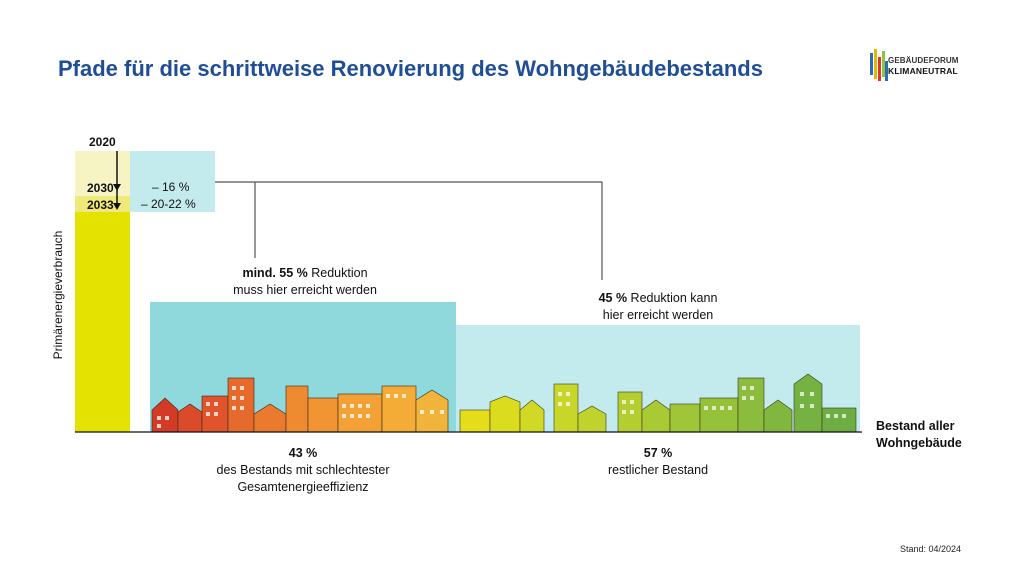  I want to click on connector-line, so click(409, 230).